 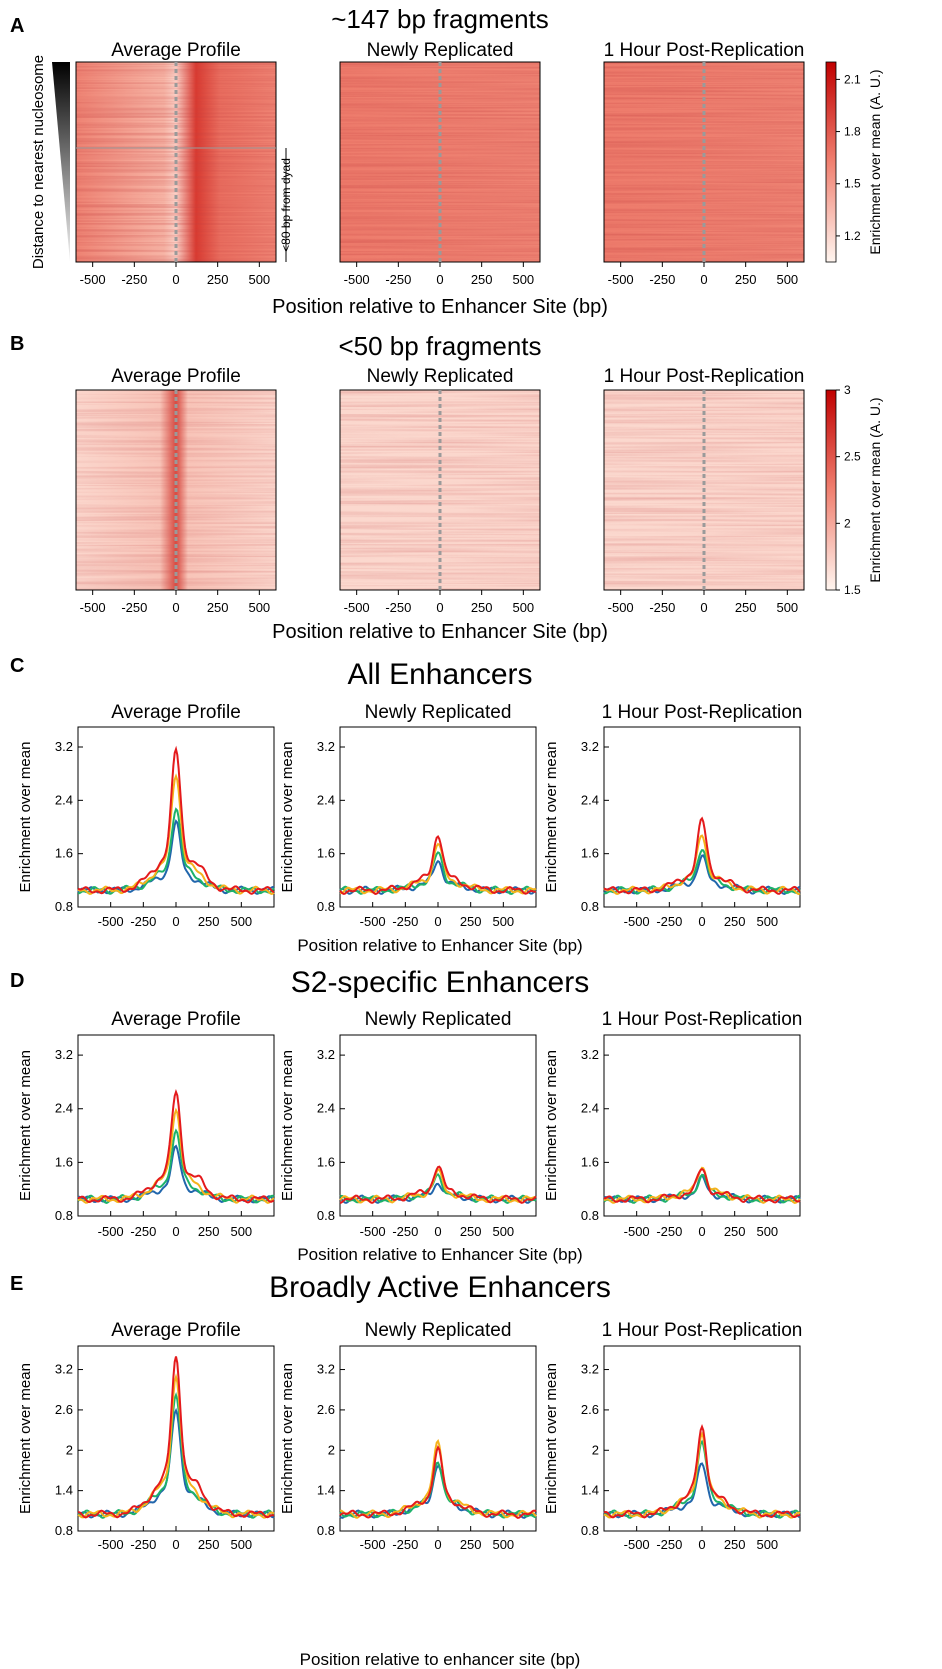 I want to click on panel-title-B: <50 bp fragments, so click(x=439, y=346).